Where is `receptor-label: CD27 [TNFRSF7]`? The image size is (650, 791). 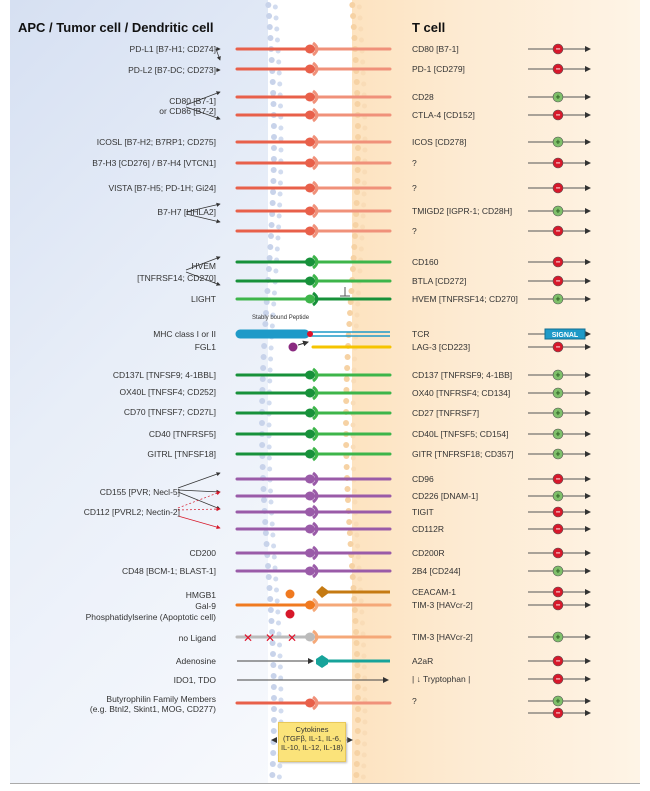
receptor-label: CD27 [TNFRSF7] is located at coordinates (446, 413).